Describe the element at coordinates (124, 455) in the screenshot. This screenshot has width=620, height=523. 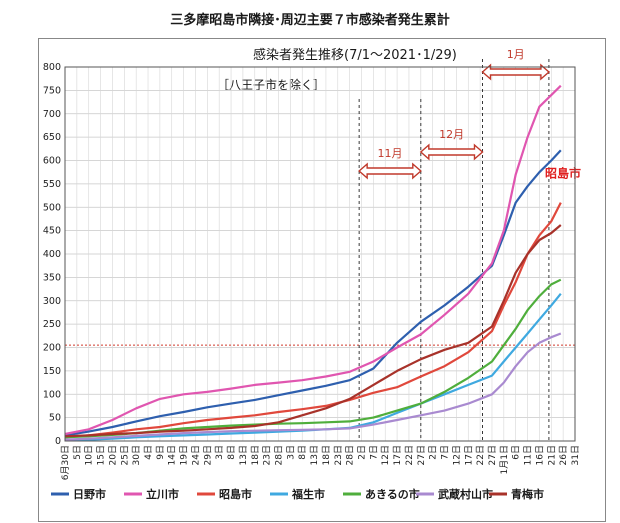
I see `x-tick-label: 25日` at that location.